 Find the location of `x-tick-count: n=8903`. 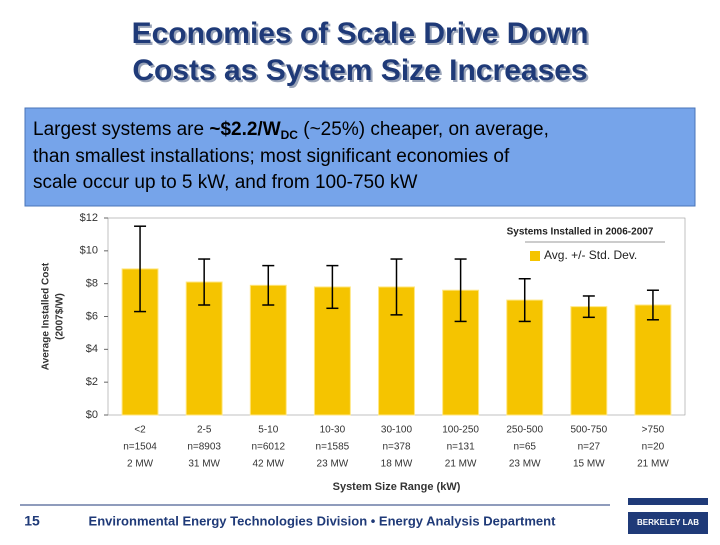

x-tick-count: n=8903 is located at coordinates (204, 447).